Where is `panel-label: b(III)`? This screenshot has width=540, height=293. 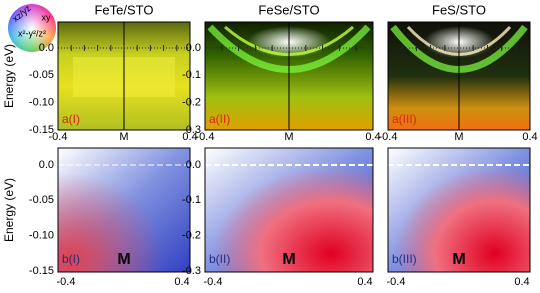
panel-label: b(III) is located at coordinates (404, 259).